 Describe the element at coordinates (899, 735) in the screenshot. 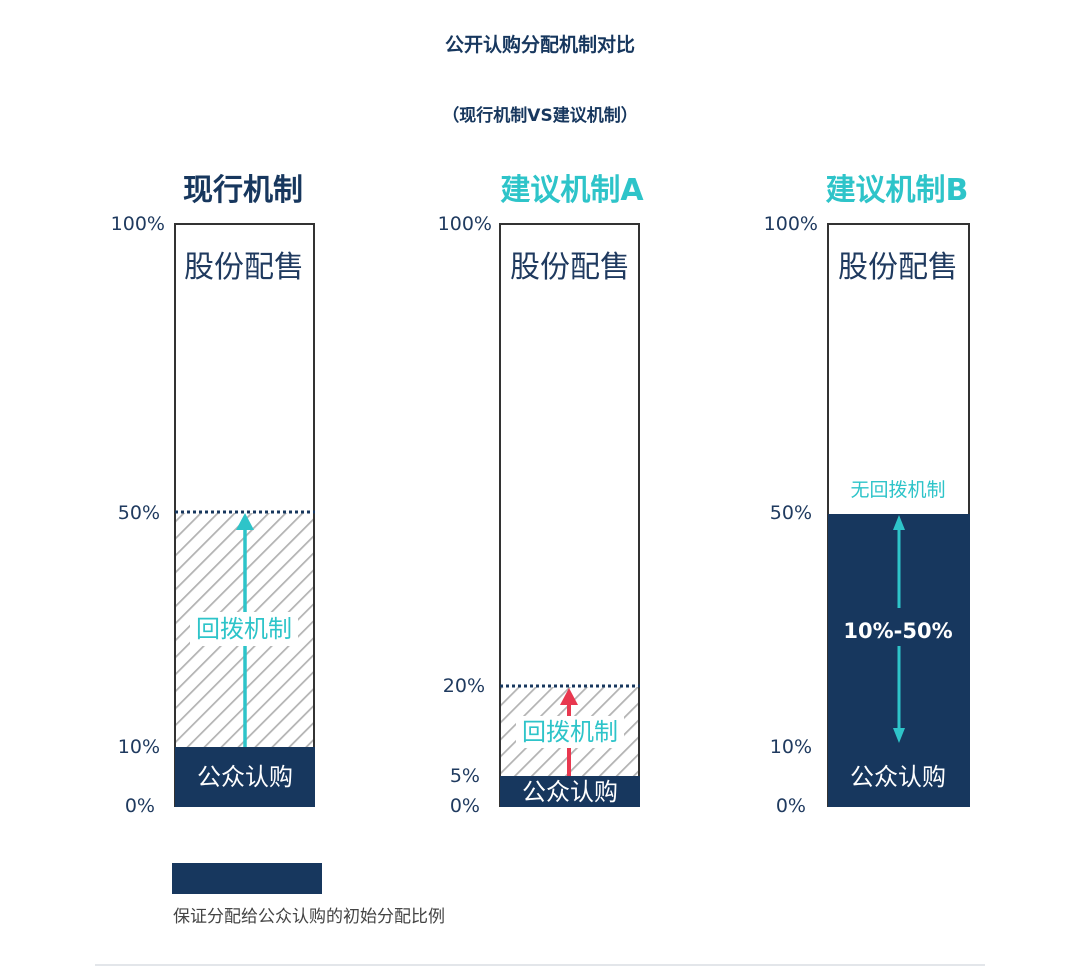

I see `arrow-head-down` at that location.